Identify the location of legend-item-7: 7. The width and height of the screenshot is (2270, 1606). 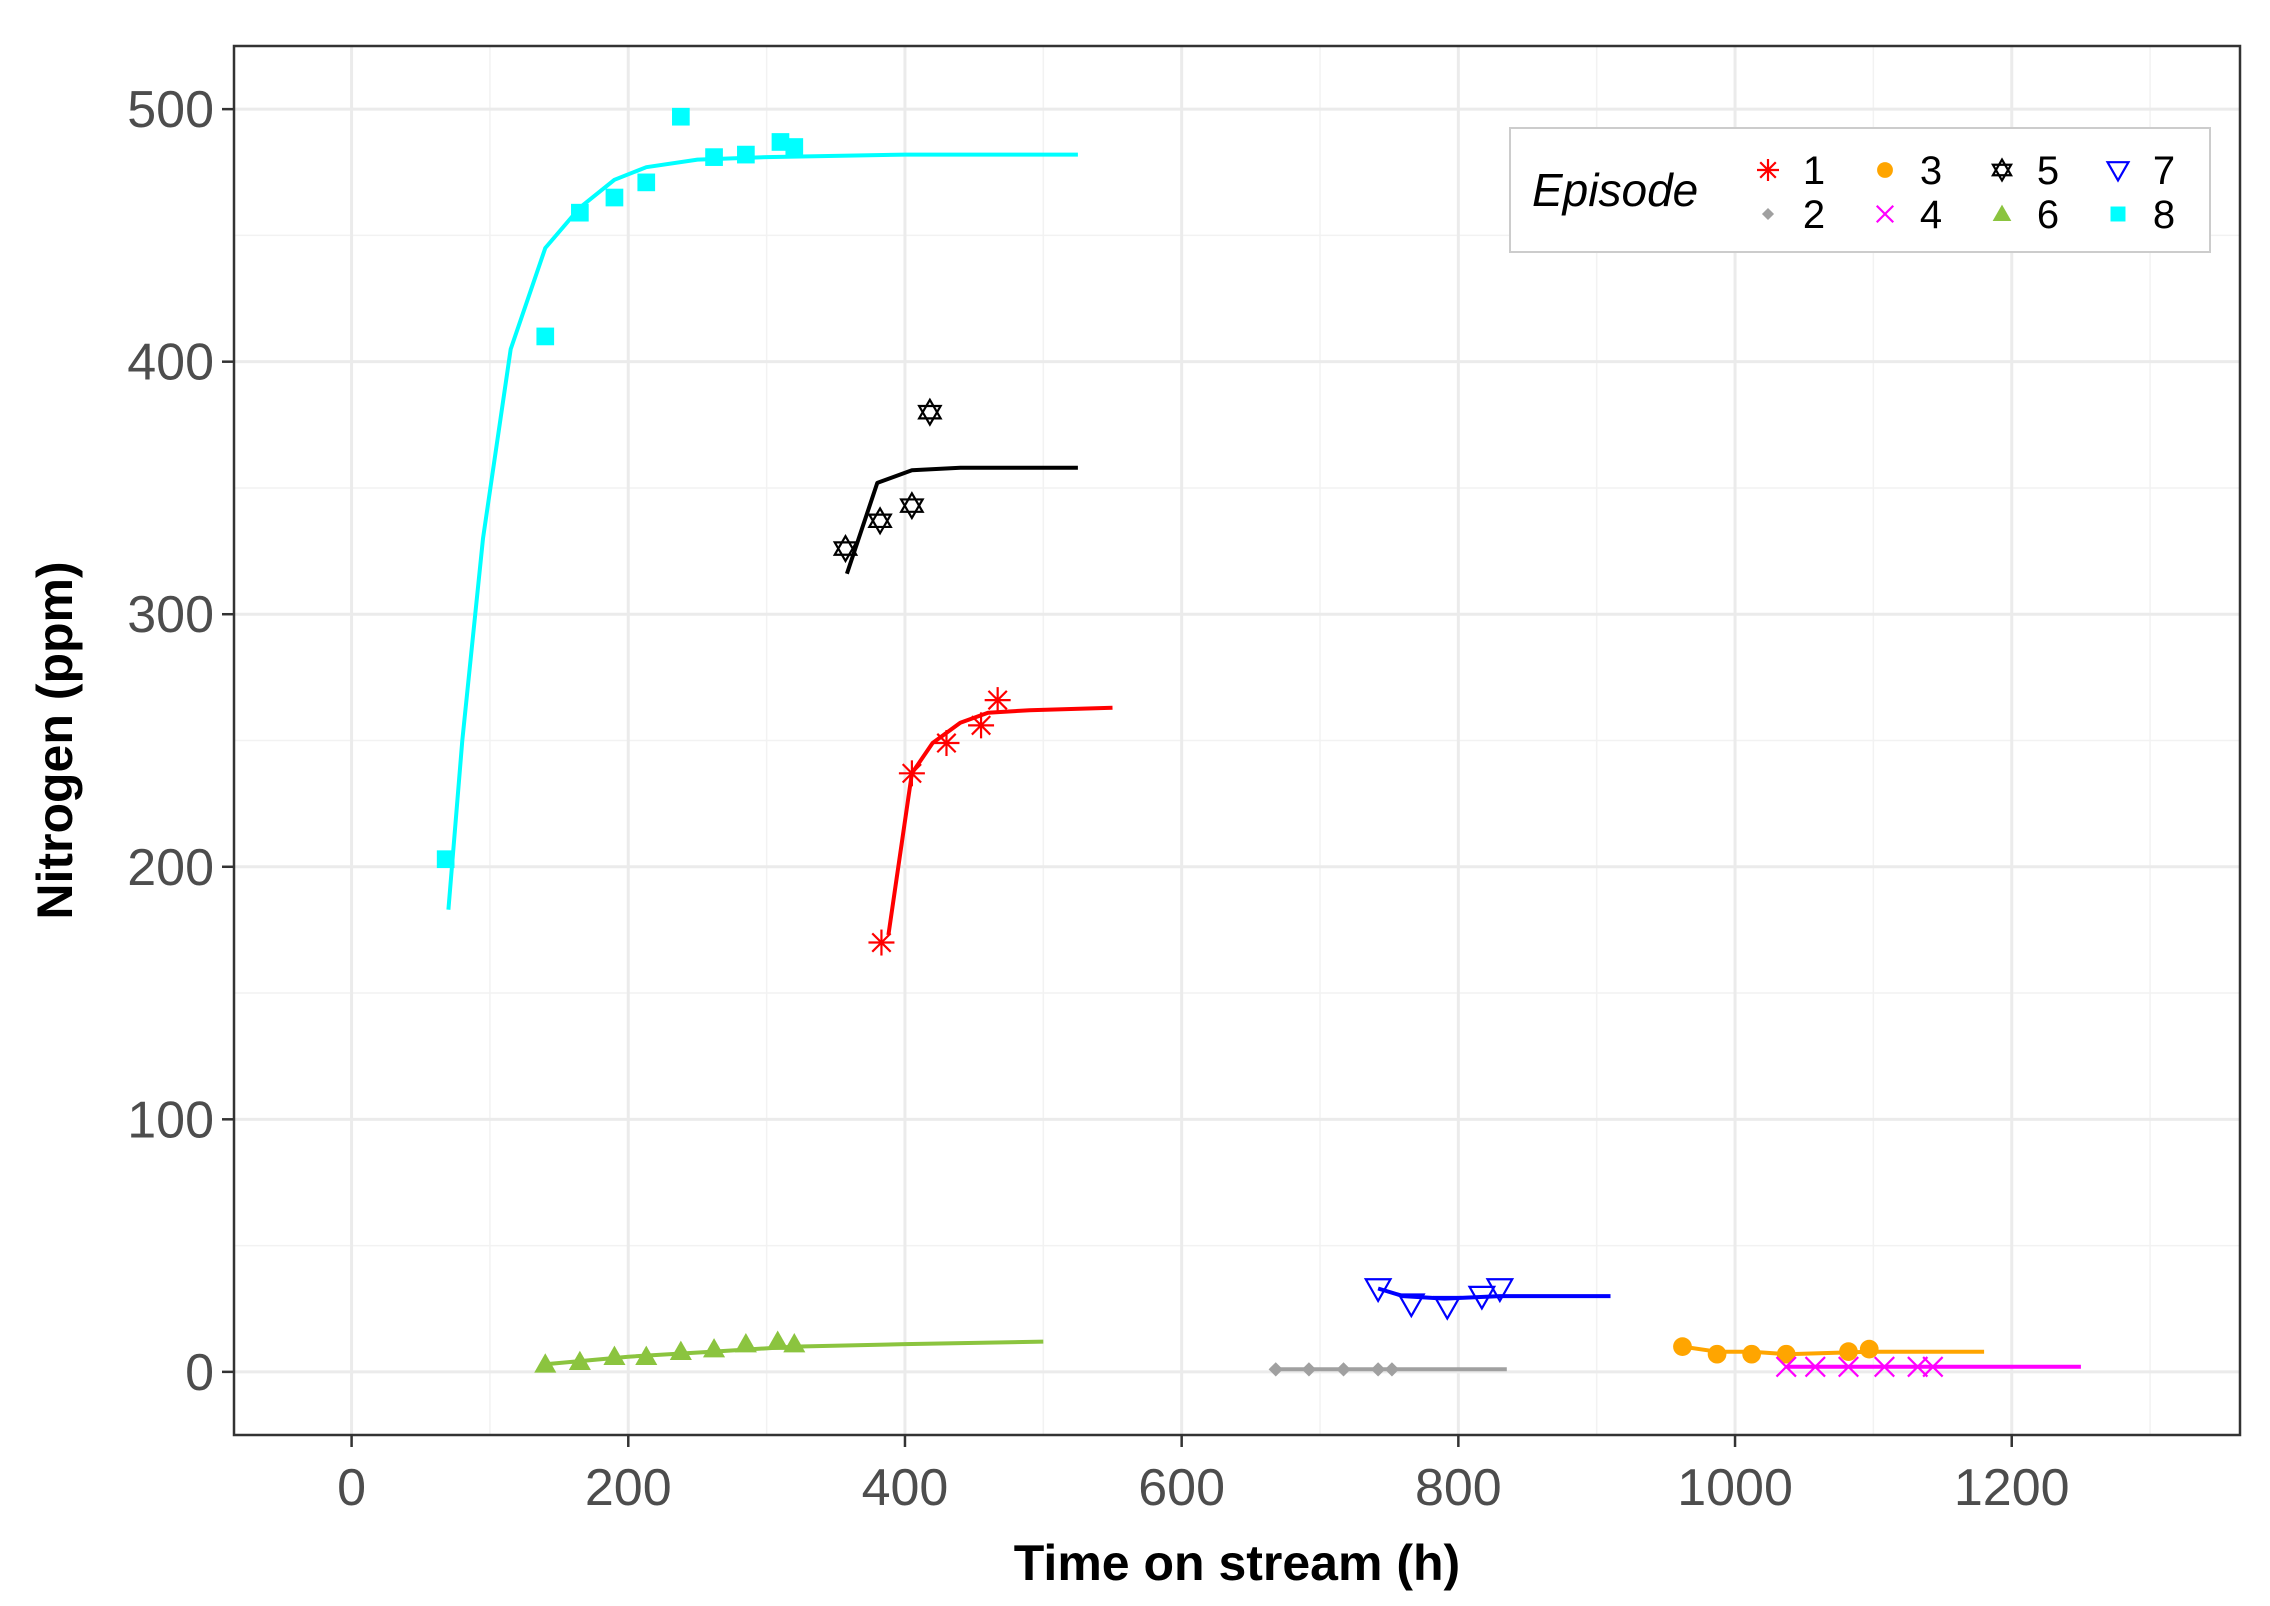
(2140, 171).